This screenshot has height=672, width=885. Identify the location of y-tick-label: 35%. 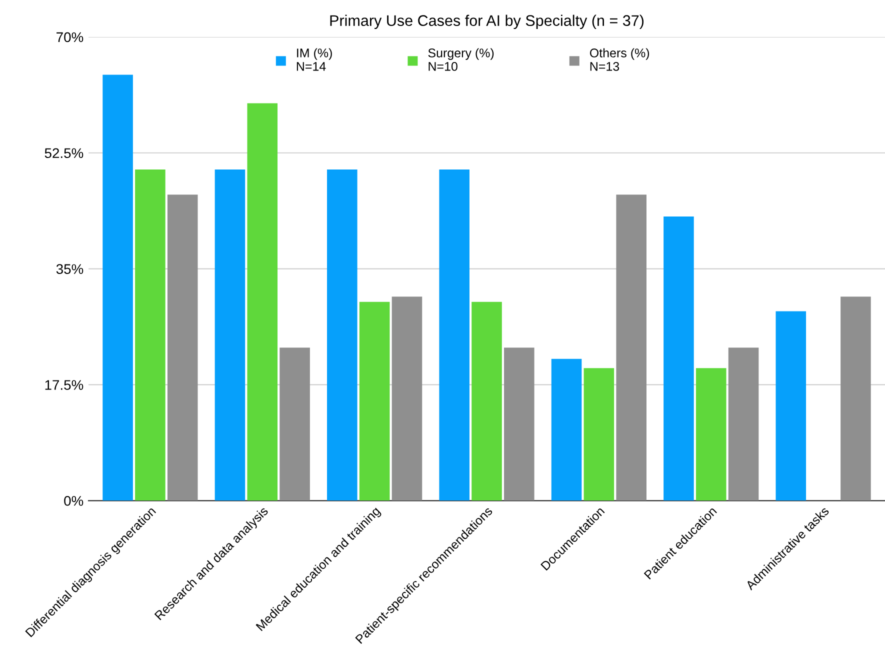
(70, 269).